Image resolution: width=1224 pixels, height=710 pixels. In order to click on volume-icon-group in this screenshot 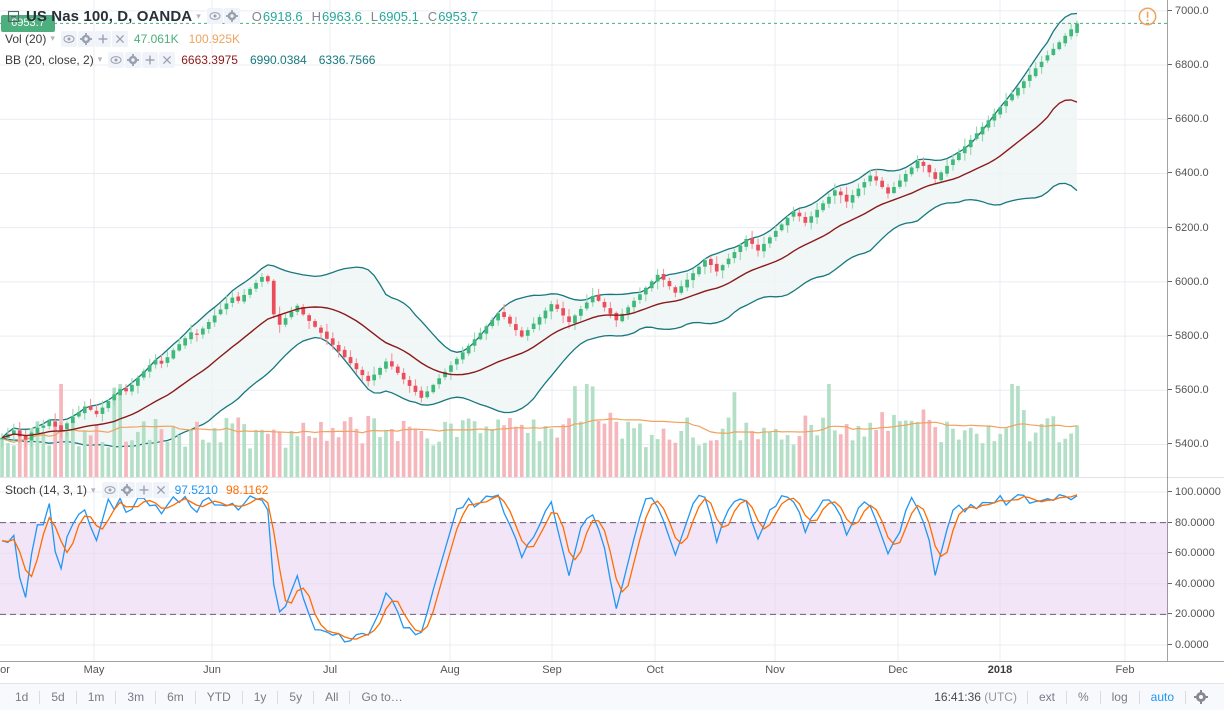, I will do `click(94, 38)`.